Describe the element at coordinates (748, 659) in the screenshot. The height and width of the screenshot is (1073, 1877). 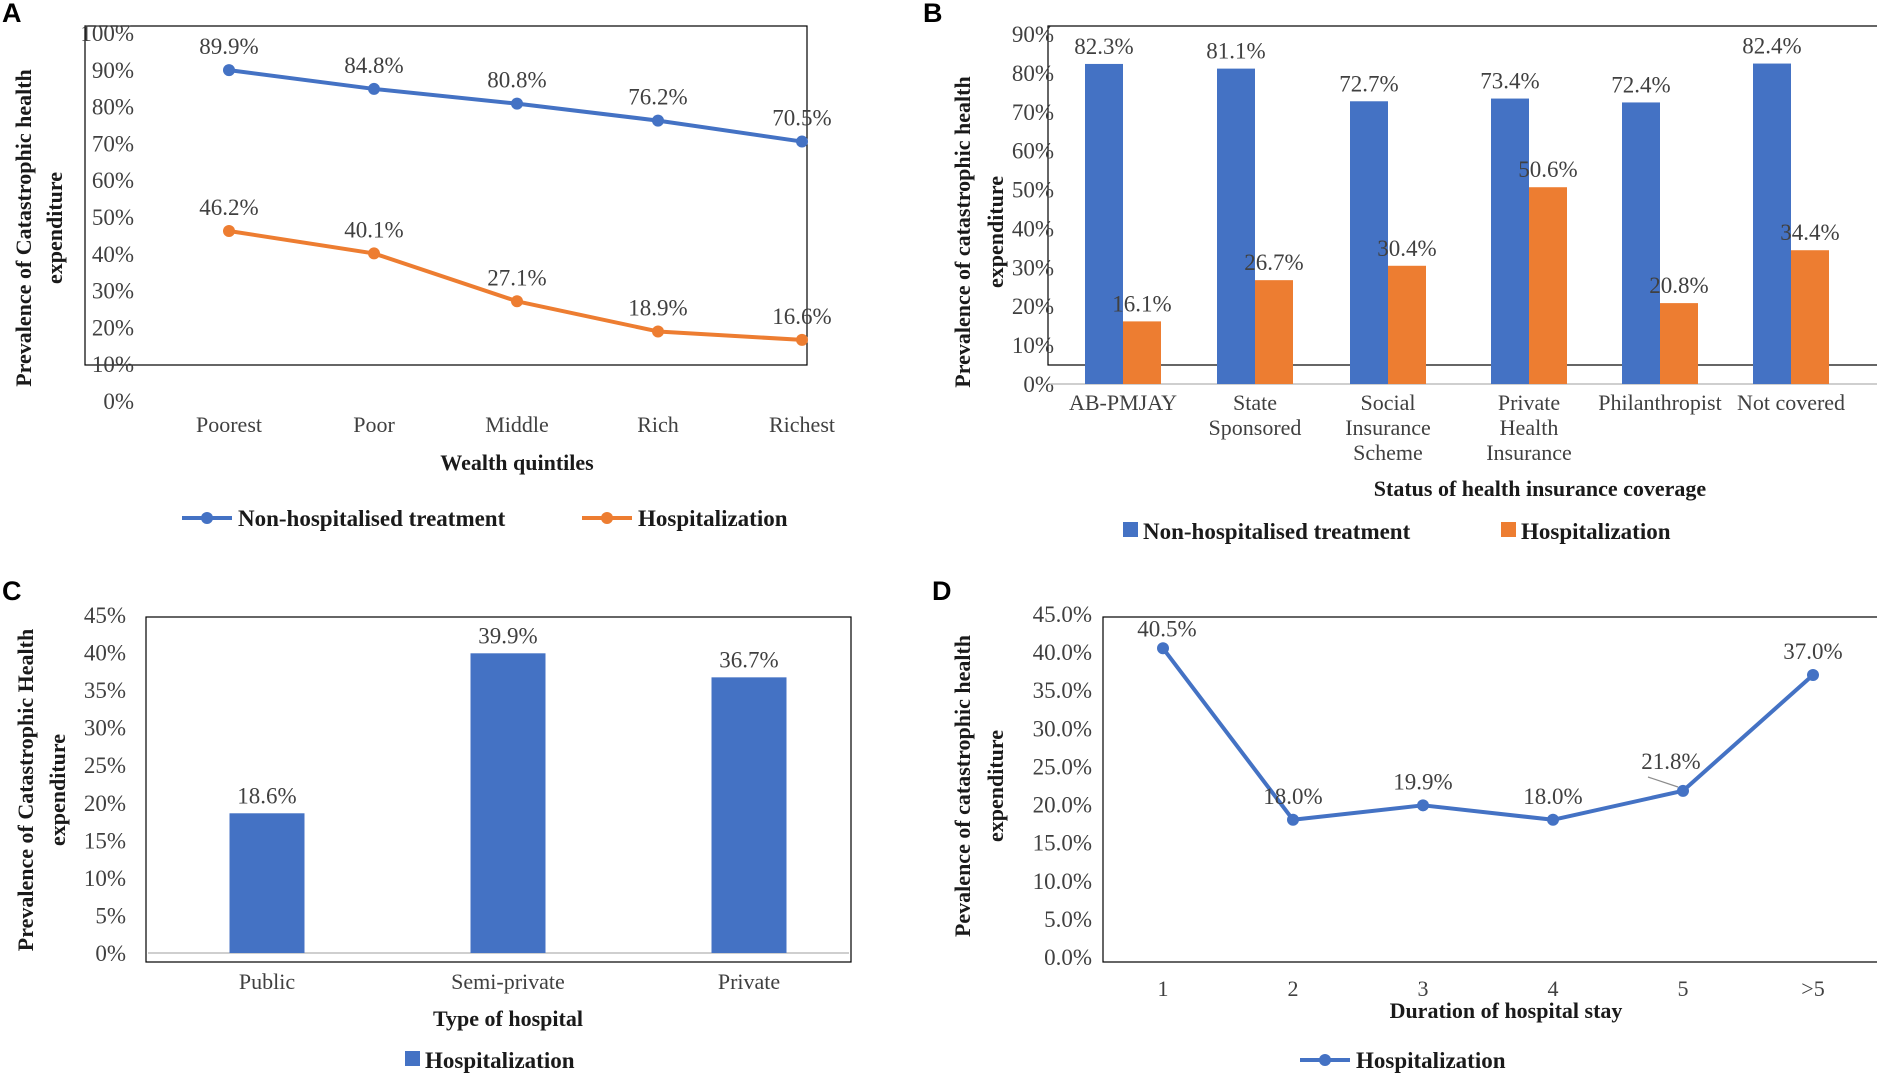
I see `data-label: 36.7%` at that location.